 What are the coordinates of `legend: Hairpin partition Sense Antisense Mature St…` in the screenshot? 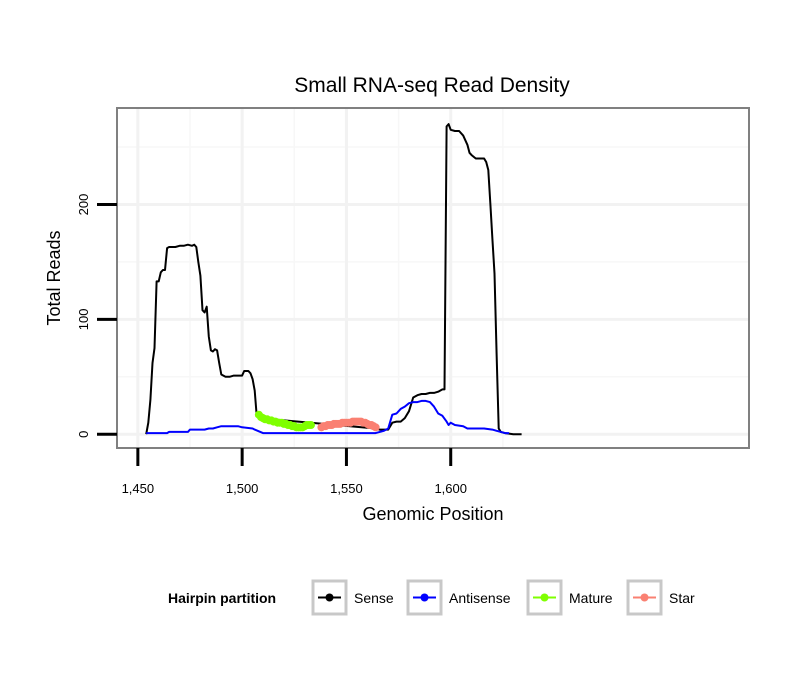 It's located at (431, 597).